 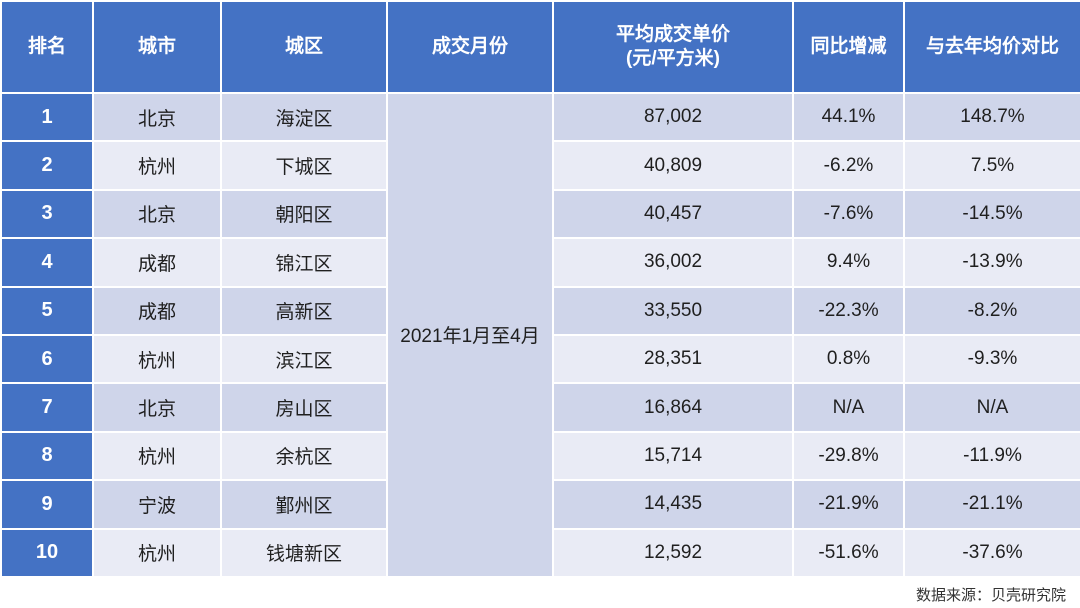 I want to click on price-cell: 12,592, so click(x=673, y=552).